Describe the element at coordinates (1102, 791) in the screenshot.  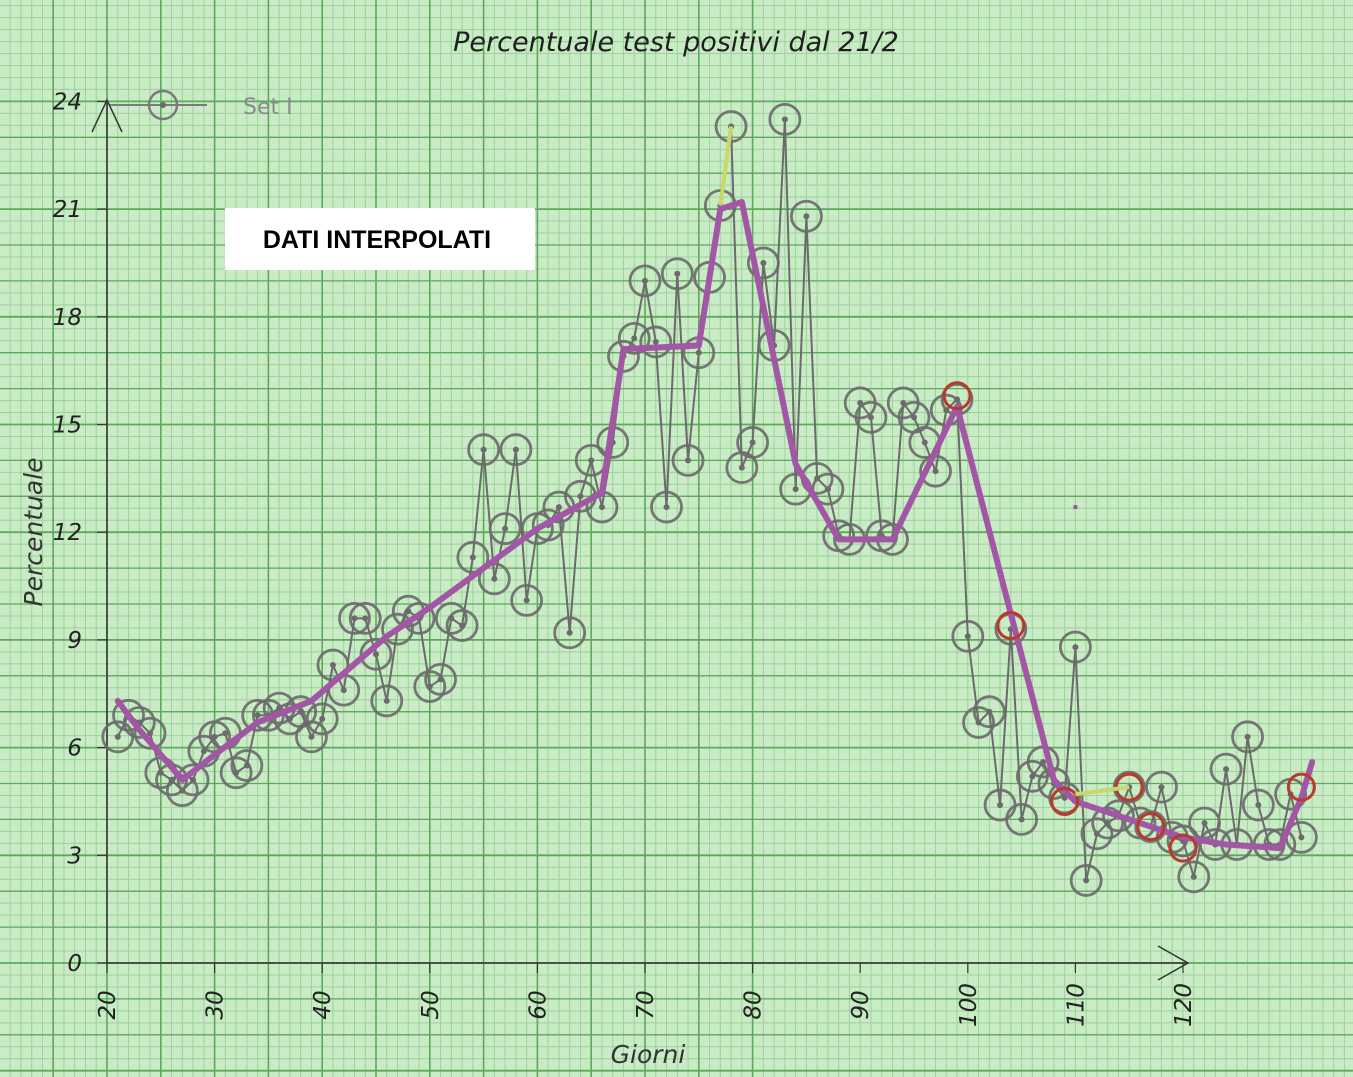
I see `connector-segment` at that location.